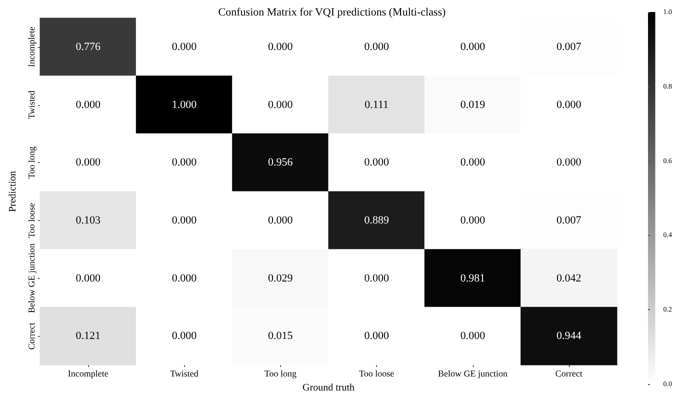 Image resolution: width=675 pixels, height=398 pixels. I want to click on data-label: 0.121, so click(88, 336).